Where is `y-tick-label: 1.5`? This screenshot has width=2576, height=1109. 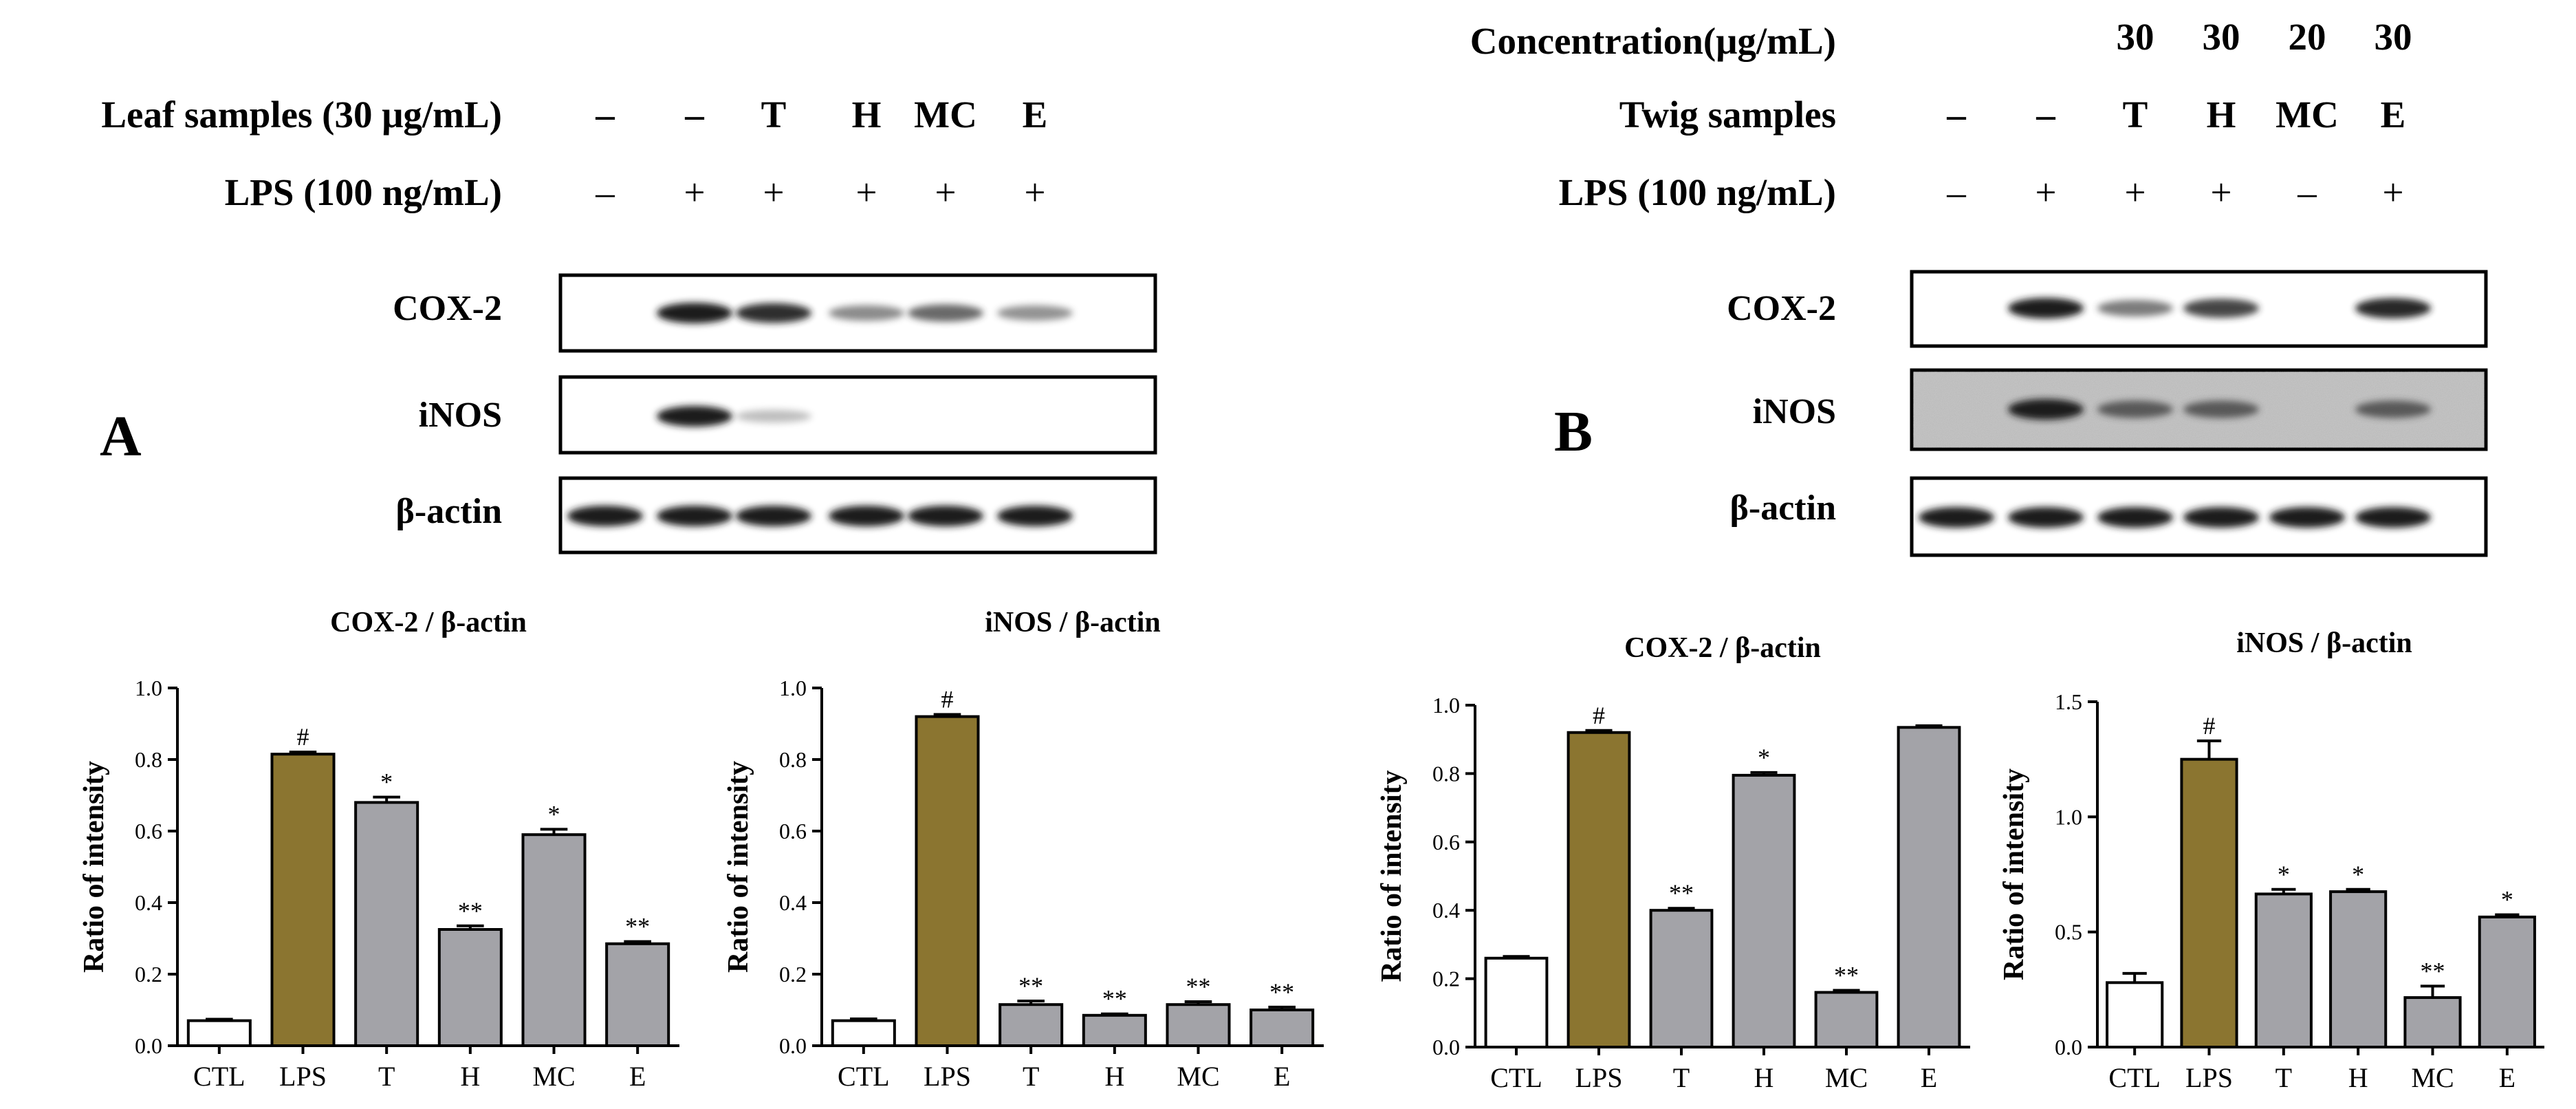
y-tick-label: 1.5 is located at coordinates (2068, 701).